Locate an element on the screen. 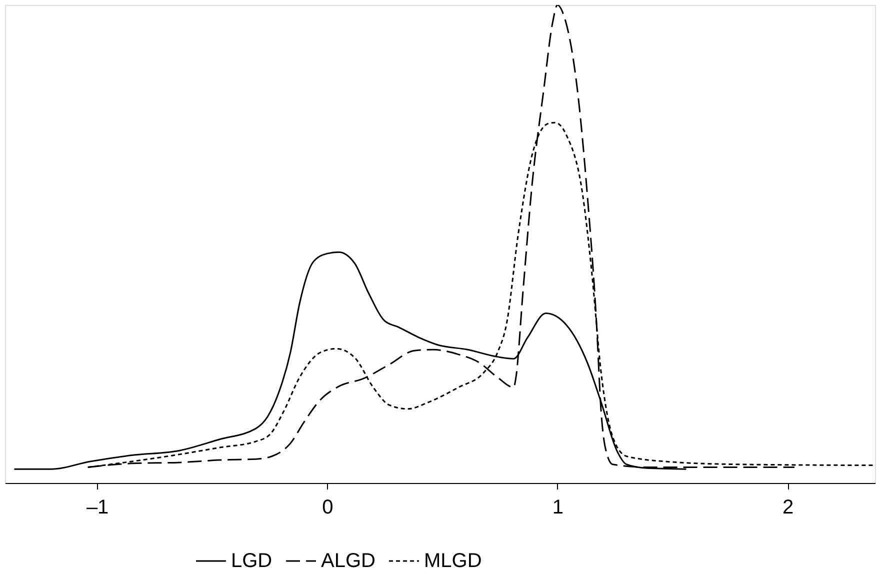  legend-label: MLGD is located at coordinates (453, 561).